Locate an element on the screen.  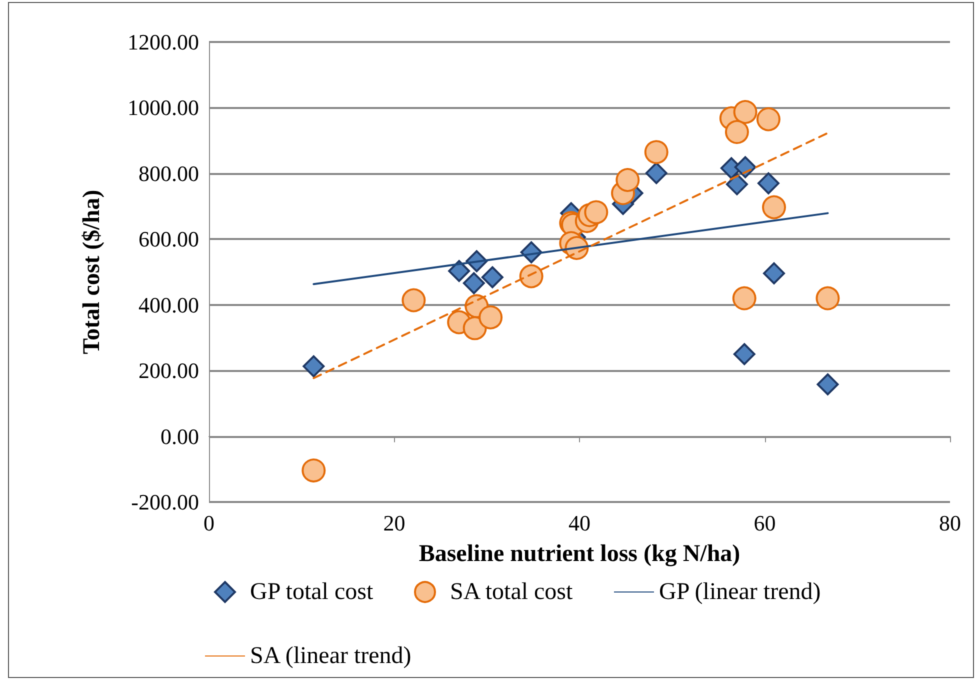
y-tick-label: 600.00 is located at coordinates (168, 239).